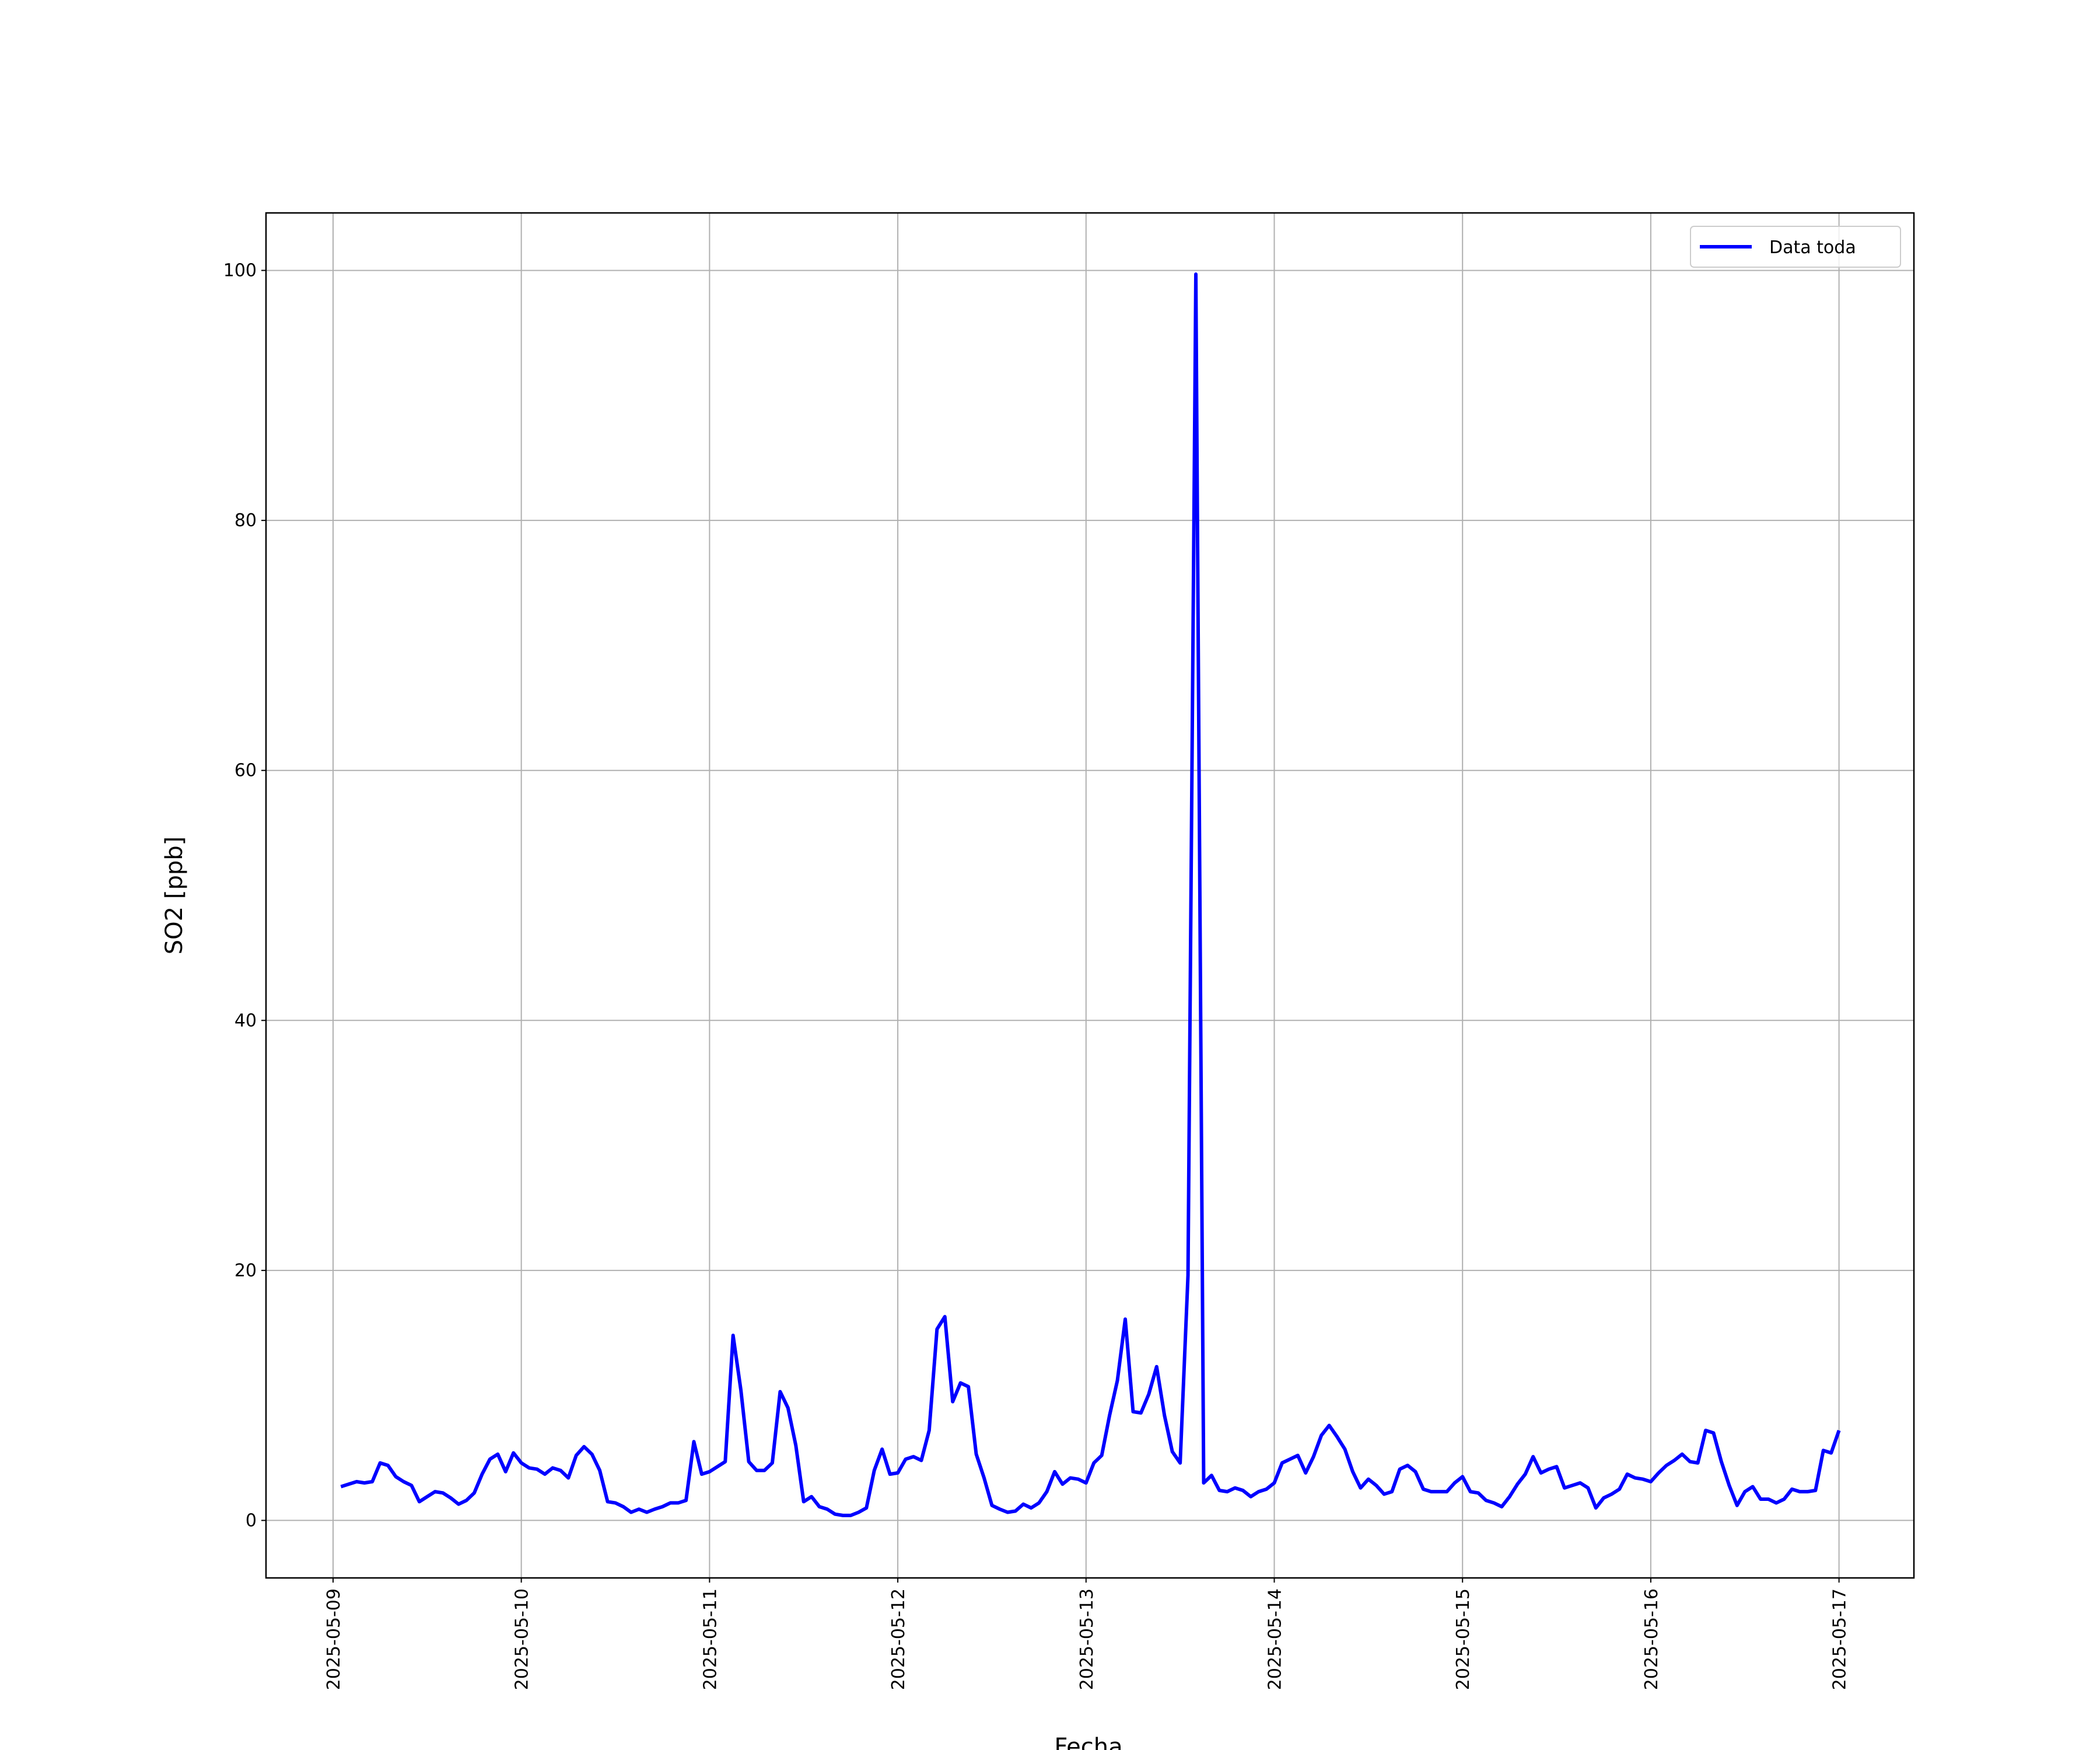 This screenshot has width=2100, height=1750. Describe the element at coordinates (898, 1639) in the screenshot. I see `x-tick-label: 2025-05-12` at that location.